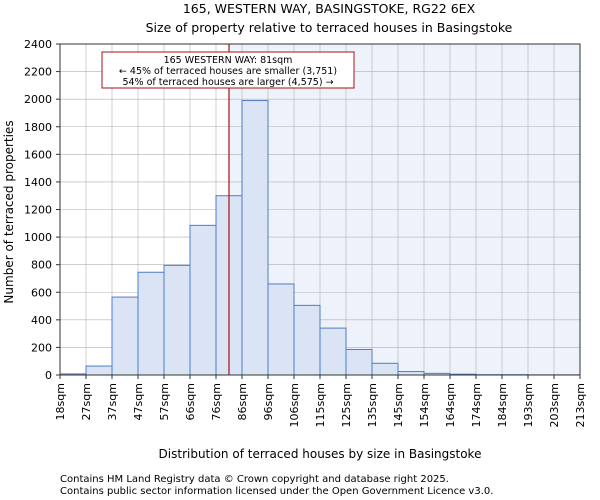 This screenshot has width=600, height=500. I want to click on y-tick-label: 2400, so click(38, 44).